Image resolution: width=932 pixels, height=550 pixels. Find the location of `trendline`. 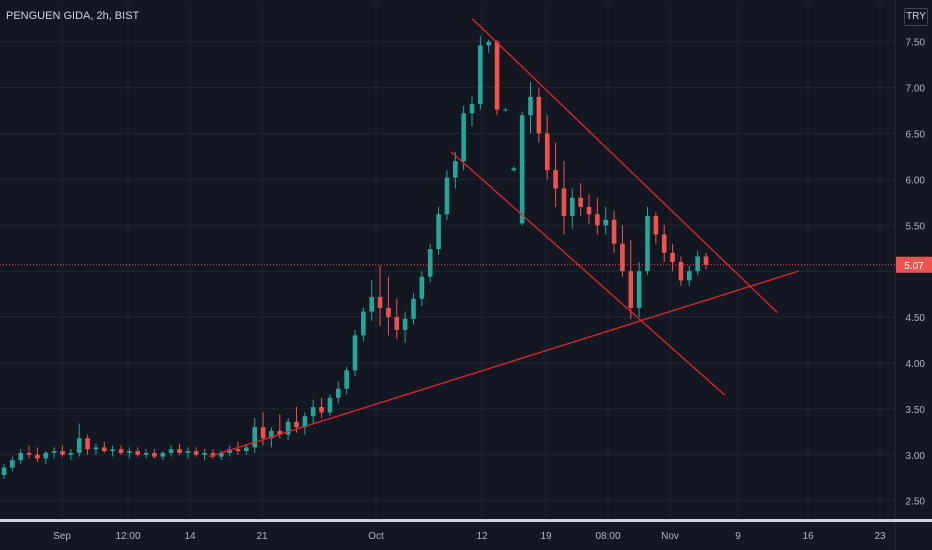

trendline is located at coordinates (588, 273).